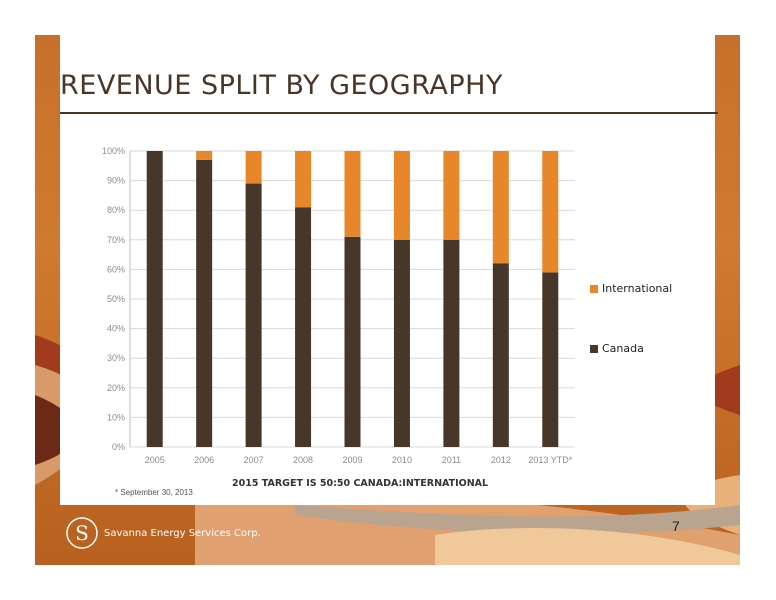  What do you see at coordinates (182, 533) in the screenshot?
I see `company-name: Savanna Energy Services Corp.` at bounding box center [182, 533].